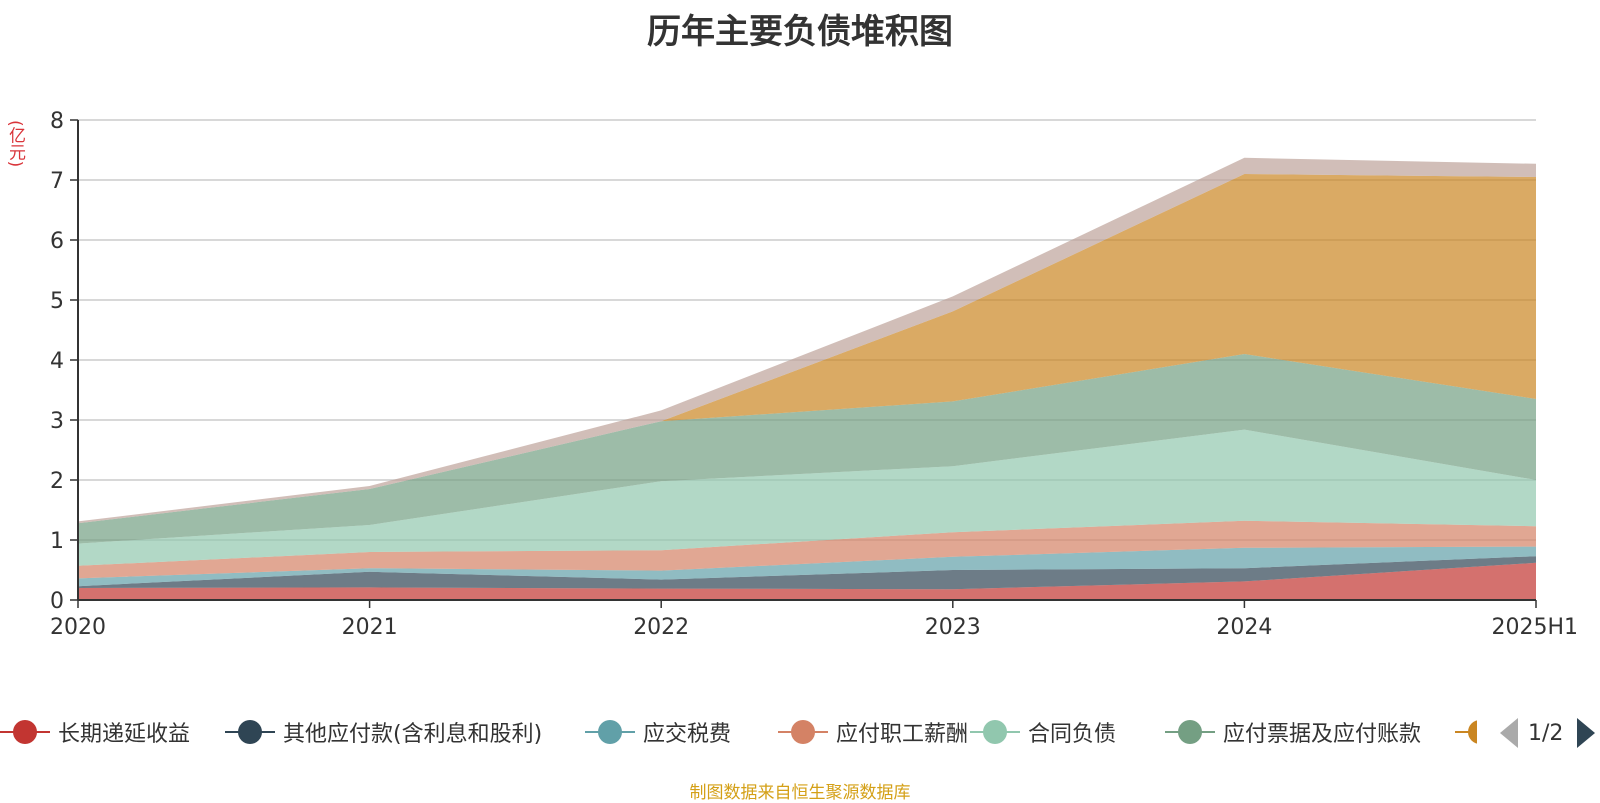  Describe the element at coordinates (1244, 627) in the screenshot. I see `x-tick-label: 2024` at that location.